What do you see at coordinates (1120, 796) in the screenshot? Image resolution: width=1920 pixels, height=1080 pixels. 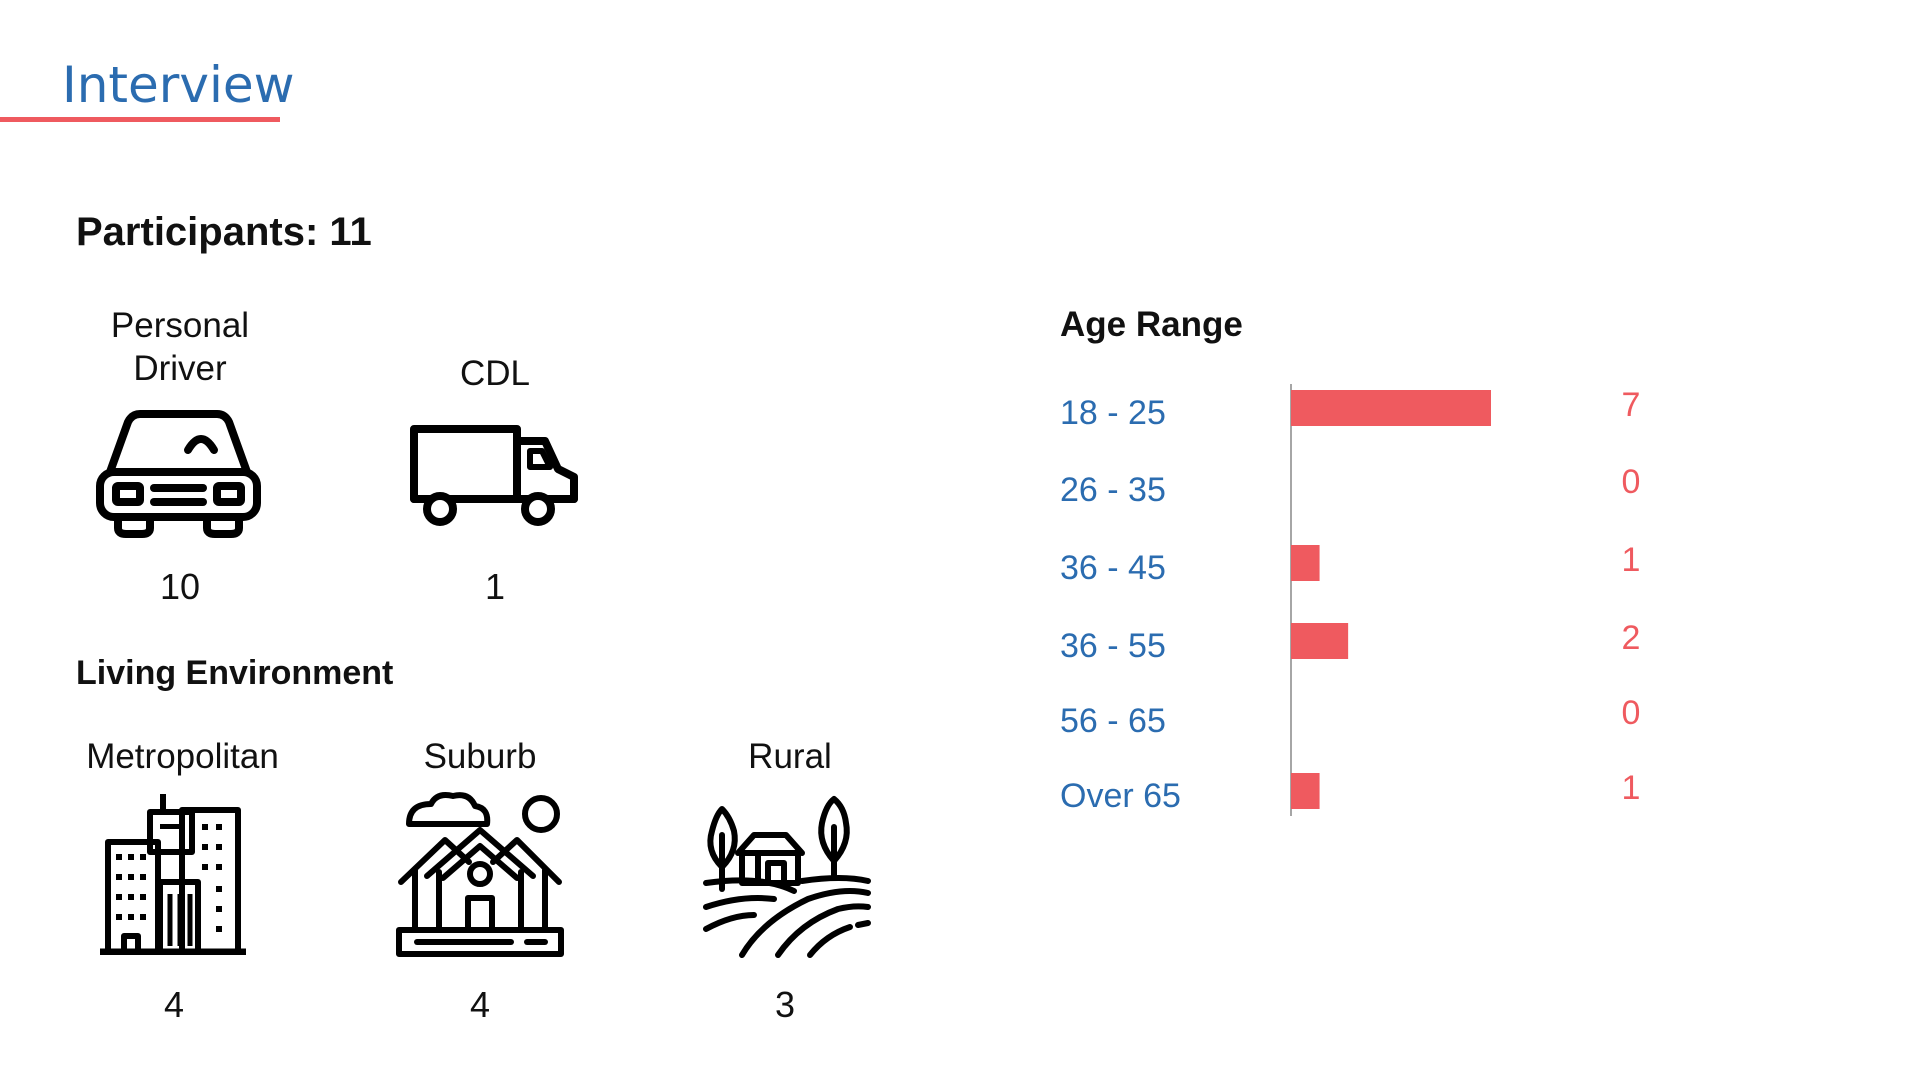 I see `category-label: Over 65` at bounding box center [1120, 796].